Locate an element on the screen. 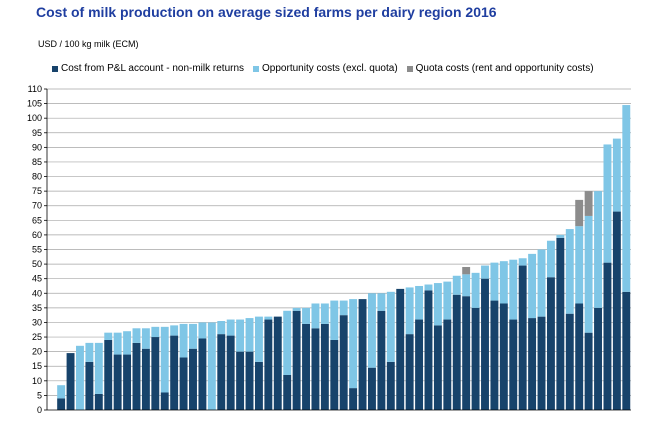 The image size is (660, 435). y-tick-label-110: 110 is located at coordinates (35, 89).